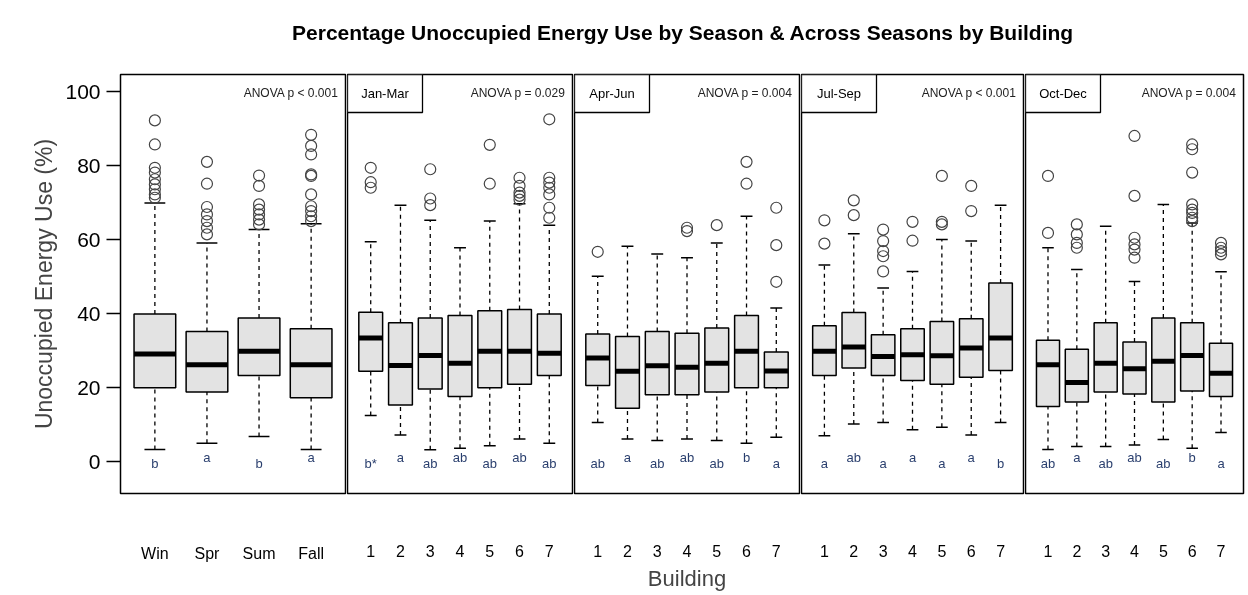 Image resolution: width=1248 pixels, height=595 pixels. What do you see at coordinates (683, 32) in the screenshot?
I see `text: Percentage Unoccupied Energy Use by Season & Across Seasons by Building` at bounding box center [683, 32].